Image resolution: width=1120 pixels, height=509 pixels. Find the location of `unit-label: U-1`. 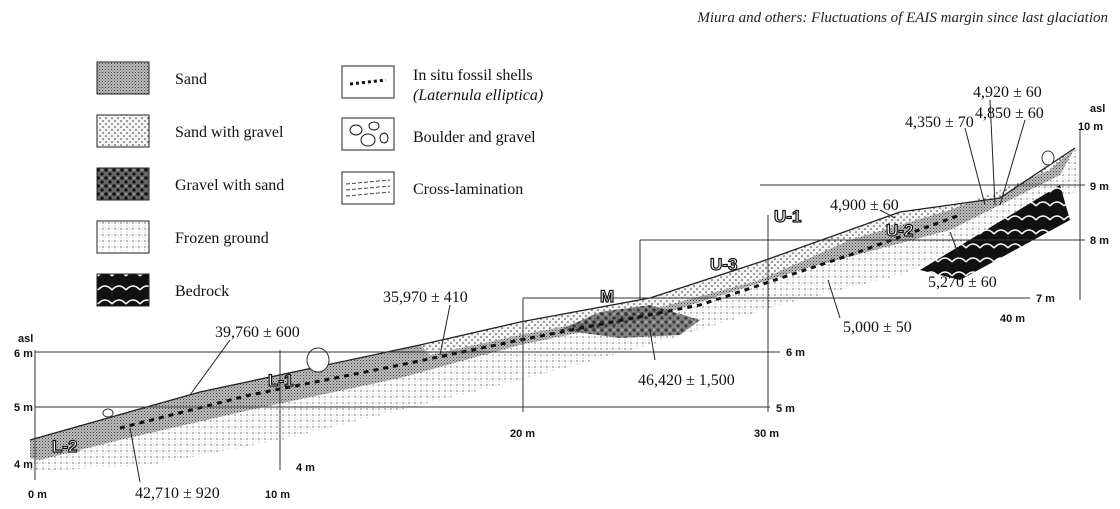

unit-label: U-1 is located at coordinates (787, 216).